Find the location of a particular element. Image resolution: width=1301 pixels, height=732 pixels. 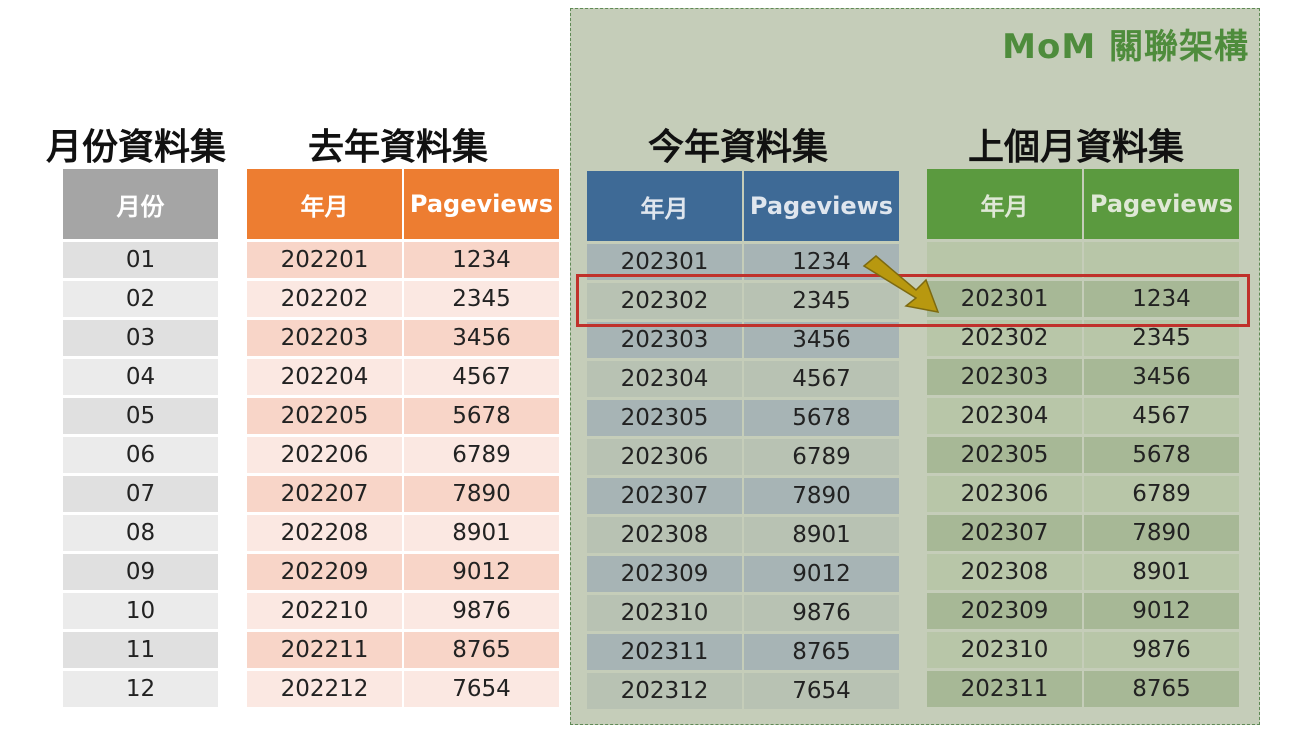

last-year-row: 202206 6789 is located at coordinates (403, 455).